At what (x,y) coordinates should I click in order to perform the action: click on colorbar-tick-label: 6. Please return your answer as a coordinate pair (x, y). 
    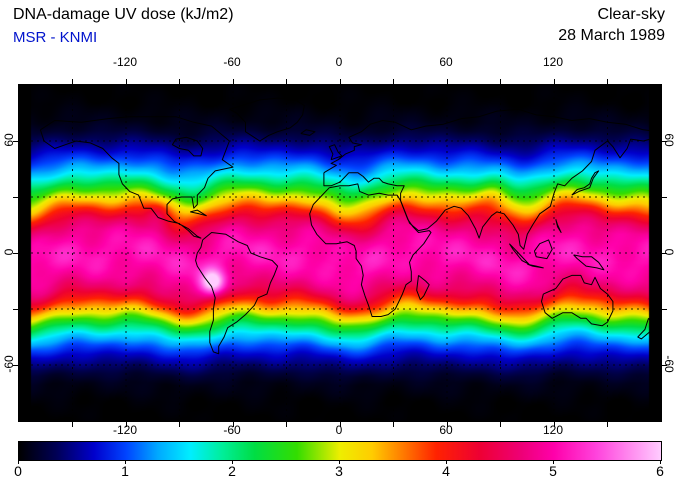
    Looking at the image, I should click on (660, 471).